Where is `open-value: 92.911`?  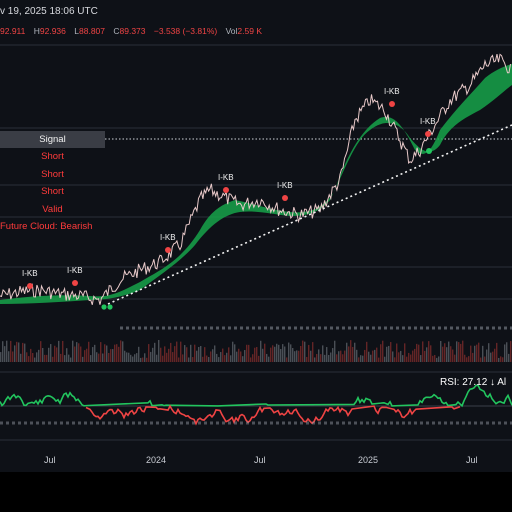
open-value: 92.911 is located at coordinates (13, 31).